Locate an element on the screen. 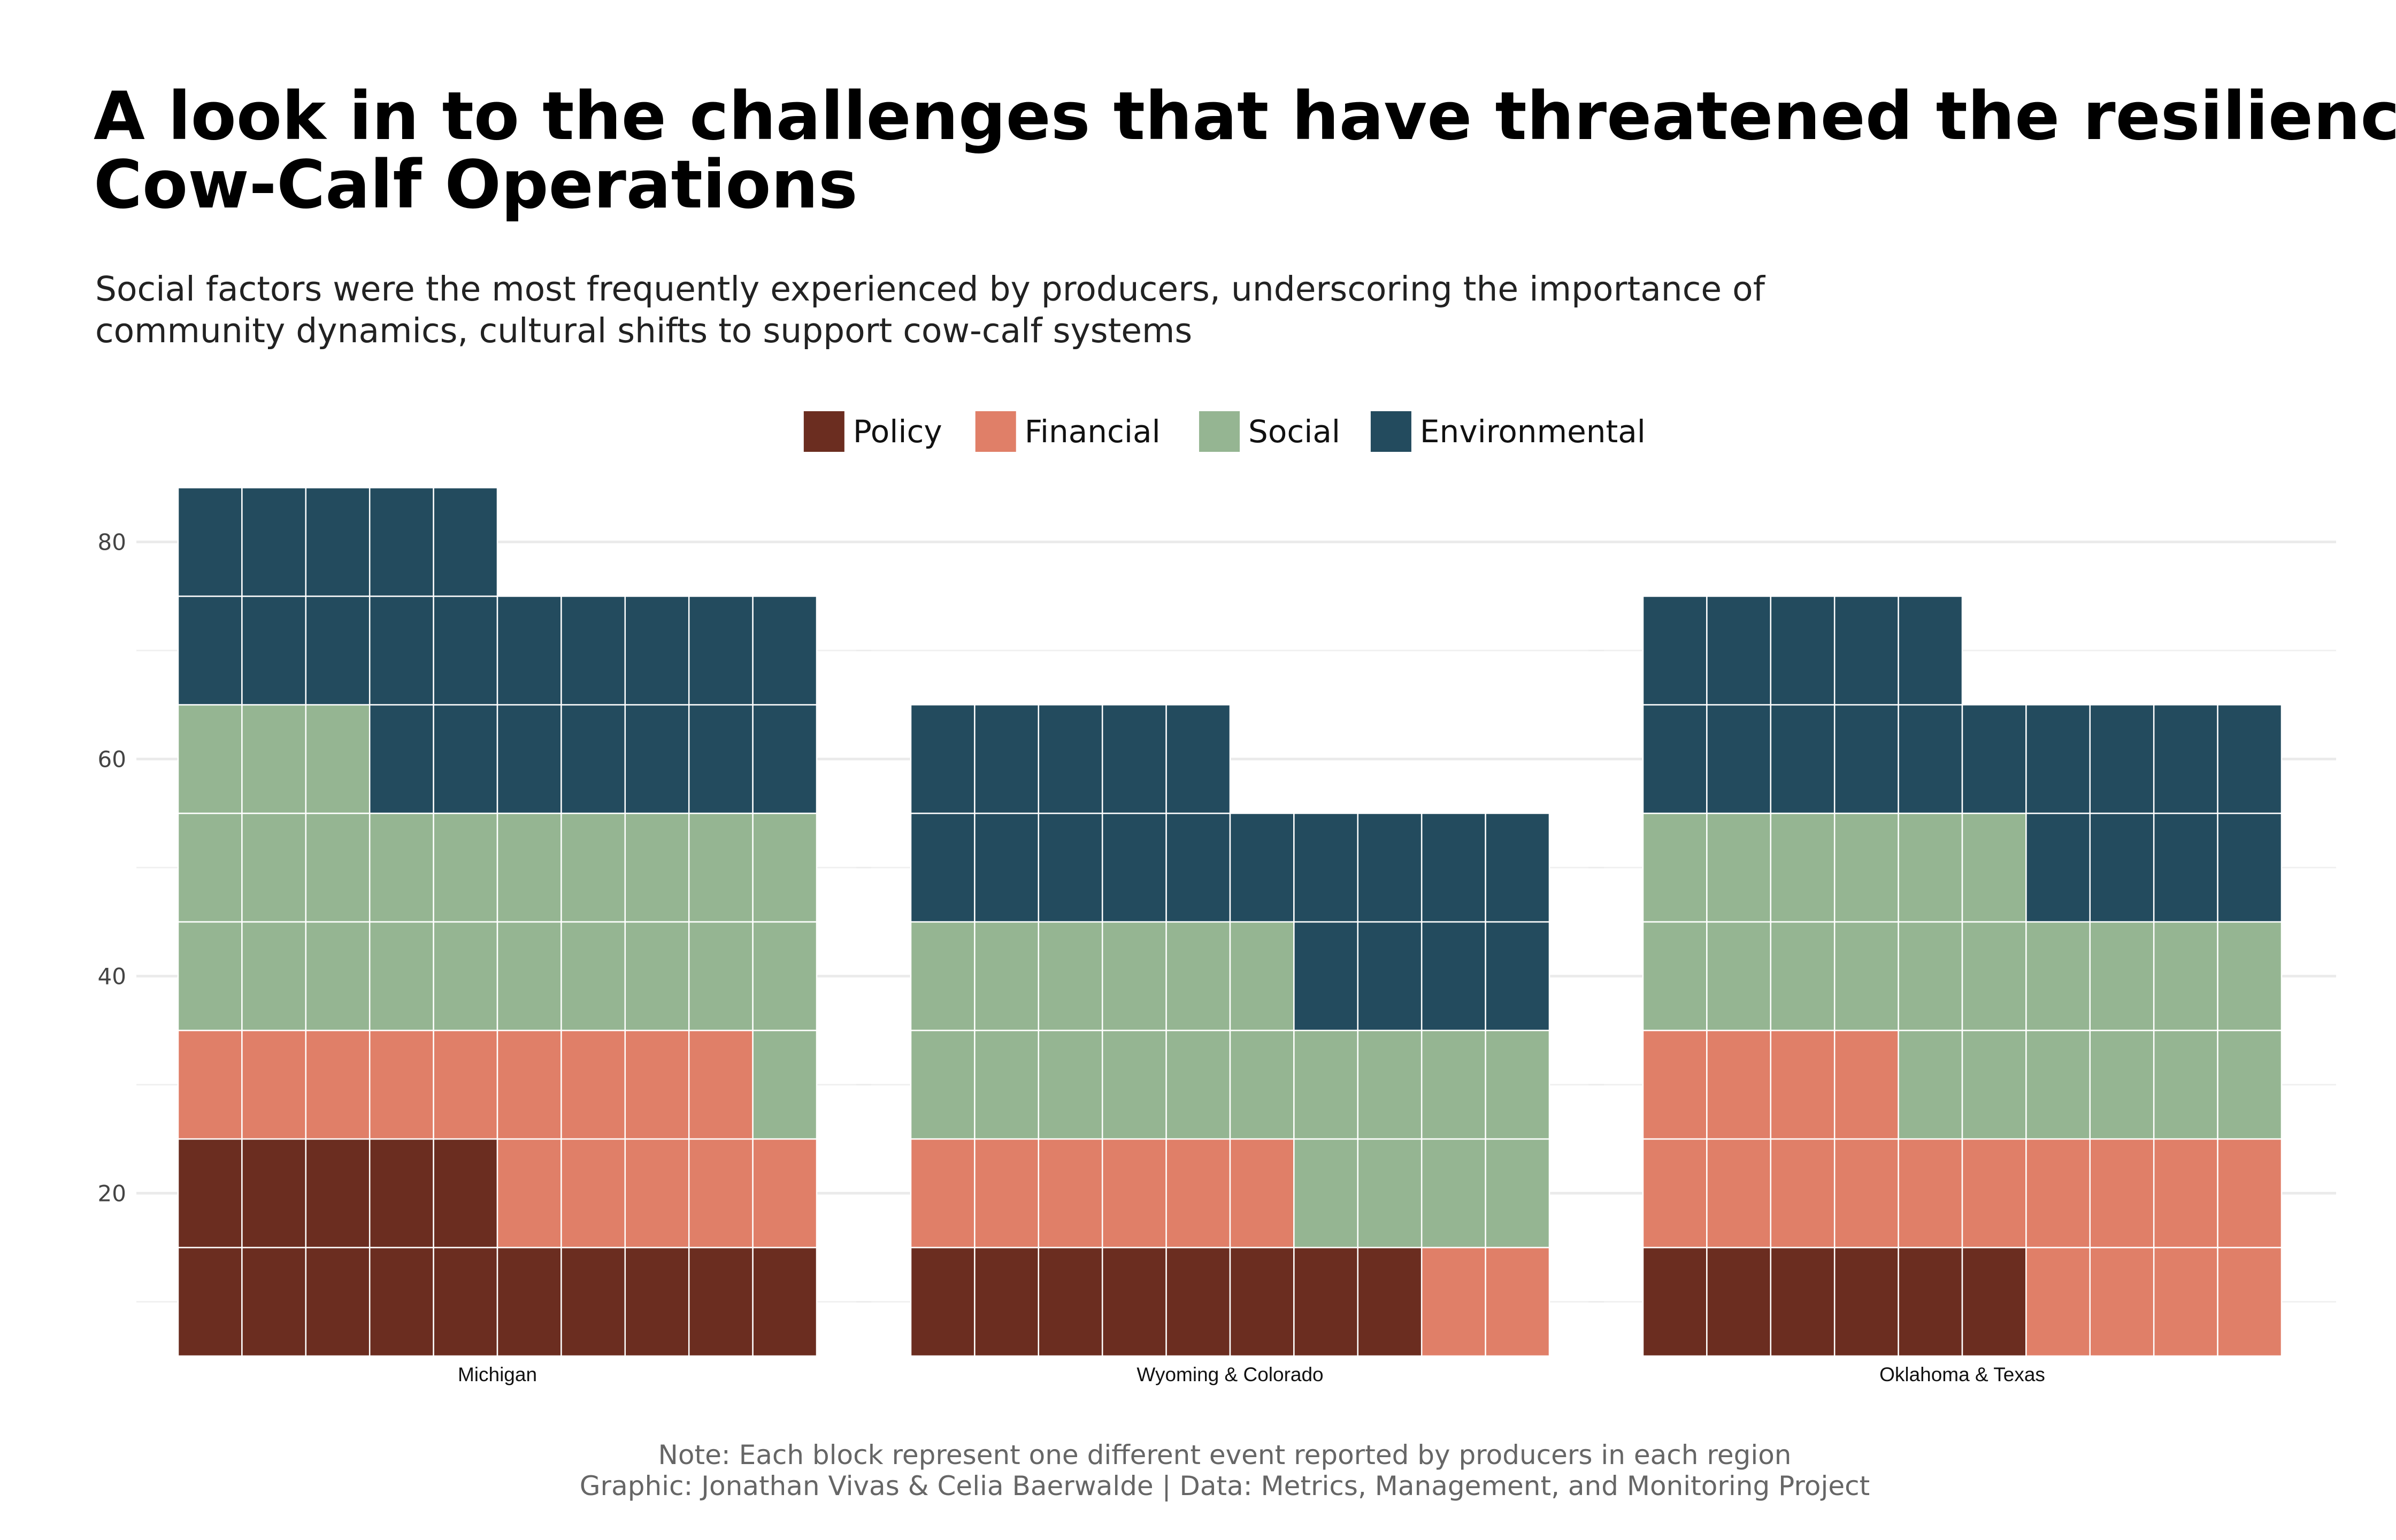  legend-item-social: Social is located at coordinates (1269, 431).